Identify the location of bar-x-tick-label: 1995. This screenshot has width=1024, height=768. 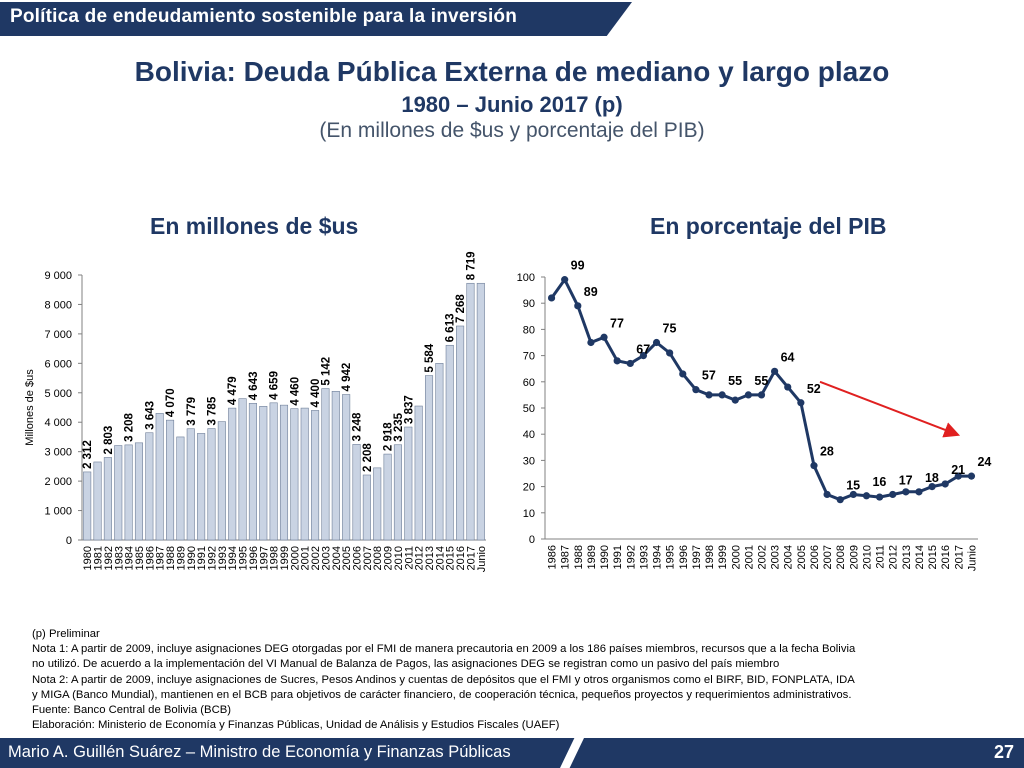
(244, 558).